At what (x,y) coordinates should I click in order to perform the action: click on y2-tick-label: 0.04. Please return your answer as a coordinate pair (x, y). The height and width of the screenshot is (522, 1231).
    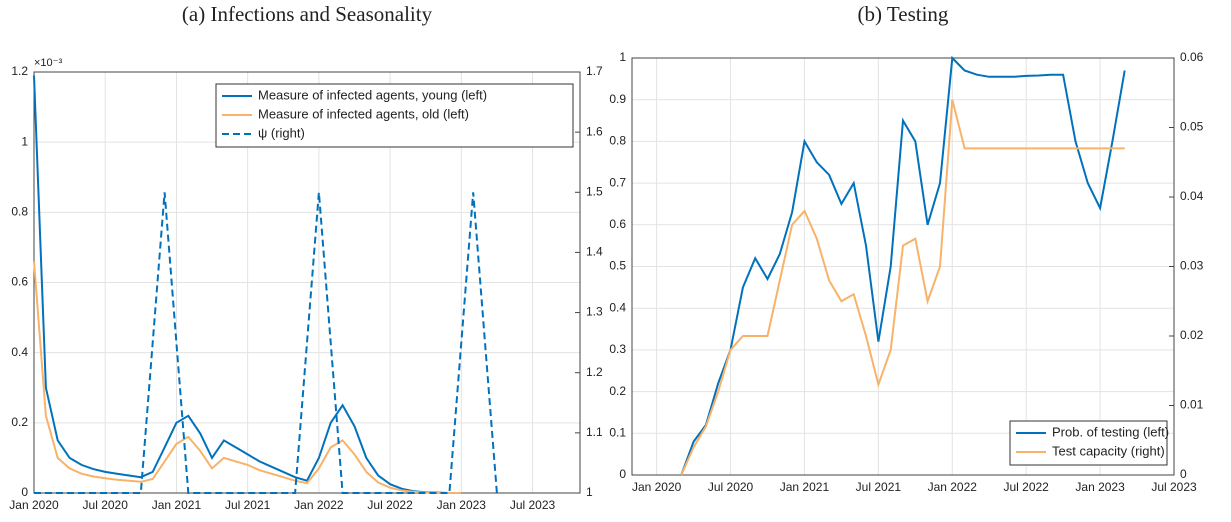
    Looking at the image, I should click on (1192, 196).